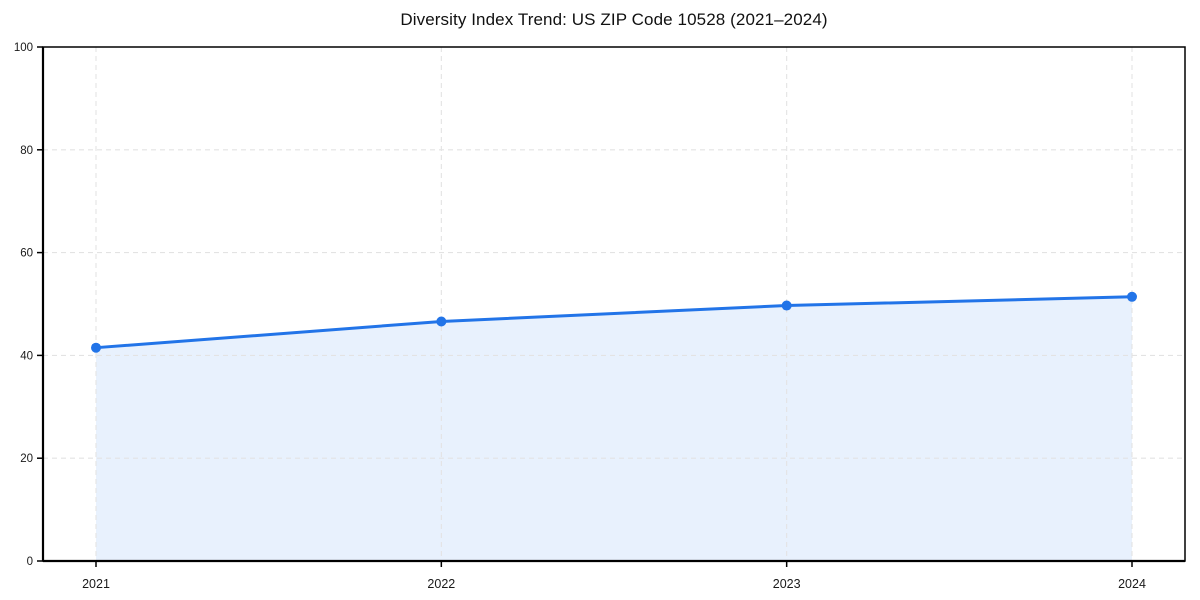 Image resolution: width=1200 pixels, height=600 pixels. I want to click on x-tick-label: 2022, so click(441, 584).